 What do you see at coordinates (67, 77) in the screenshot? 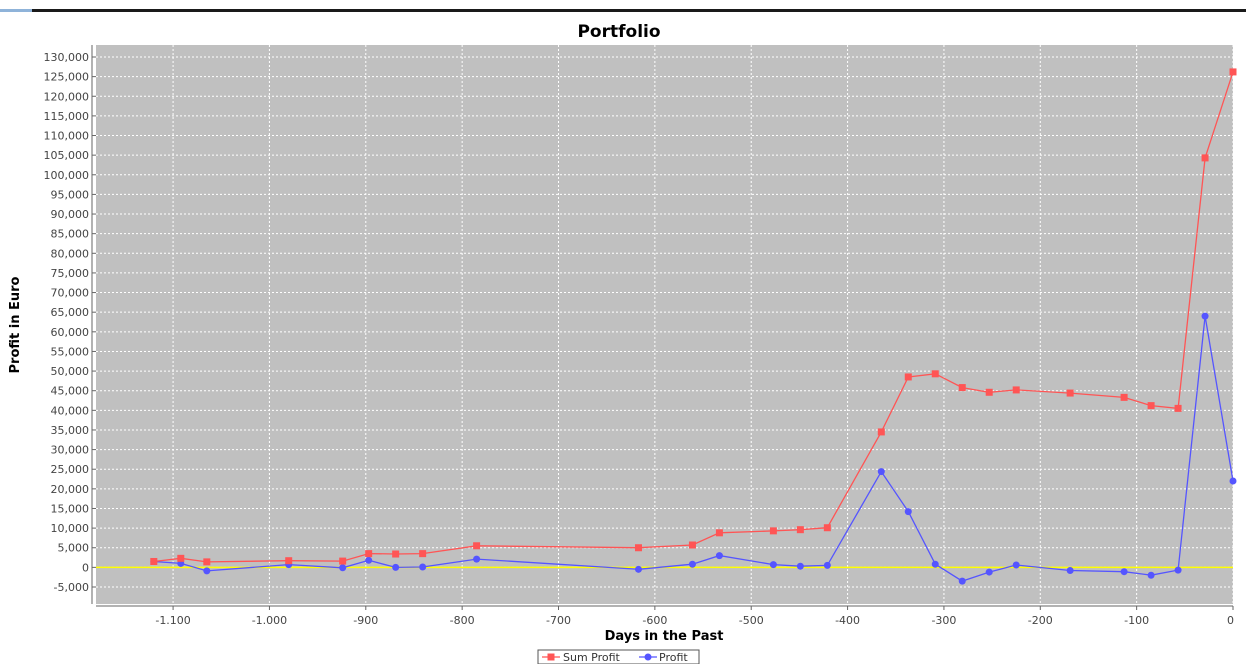
I see `y-tick-label: 125,000` at bounding box center [67, 77].